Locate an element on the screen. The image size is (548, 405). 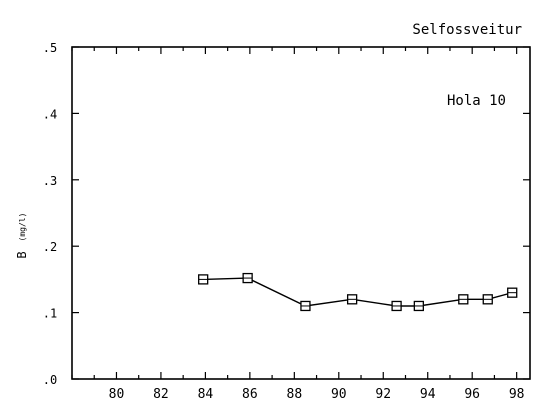
y-tick-label: .3 is located at coordinates (50, 181).